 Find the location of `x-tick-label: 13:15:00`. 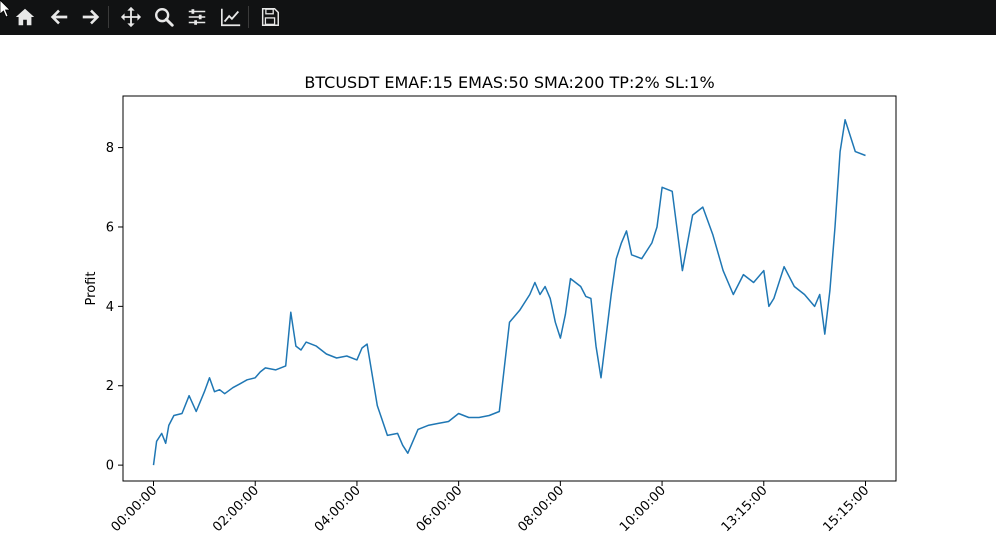

x-tick-label: 13:15:00 is located at coordinates (745, 508).